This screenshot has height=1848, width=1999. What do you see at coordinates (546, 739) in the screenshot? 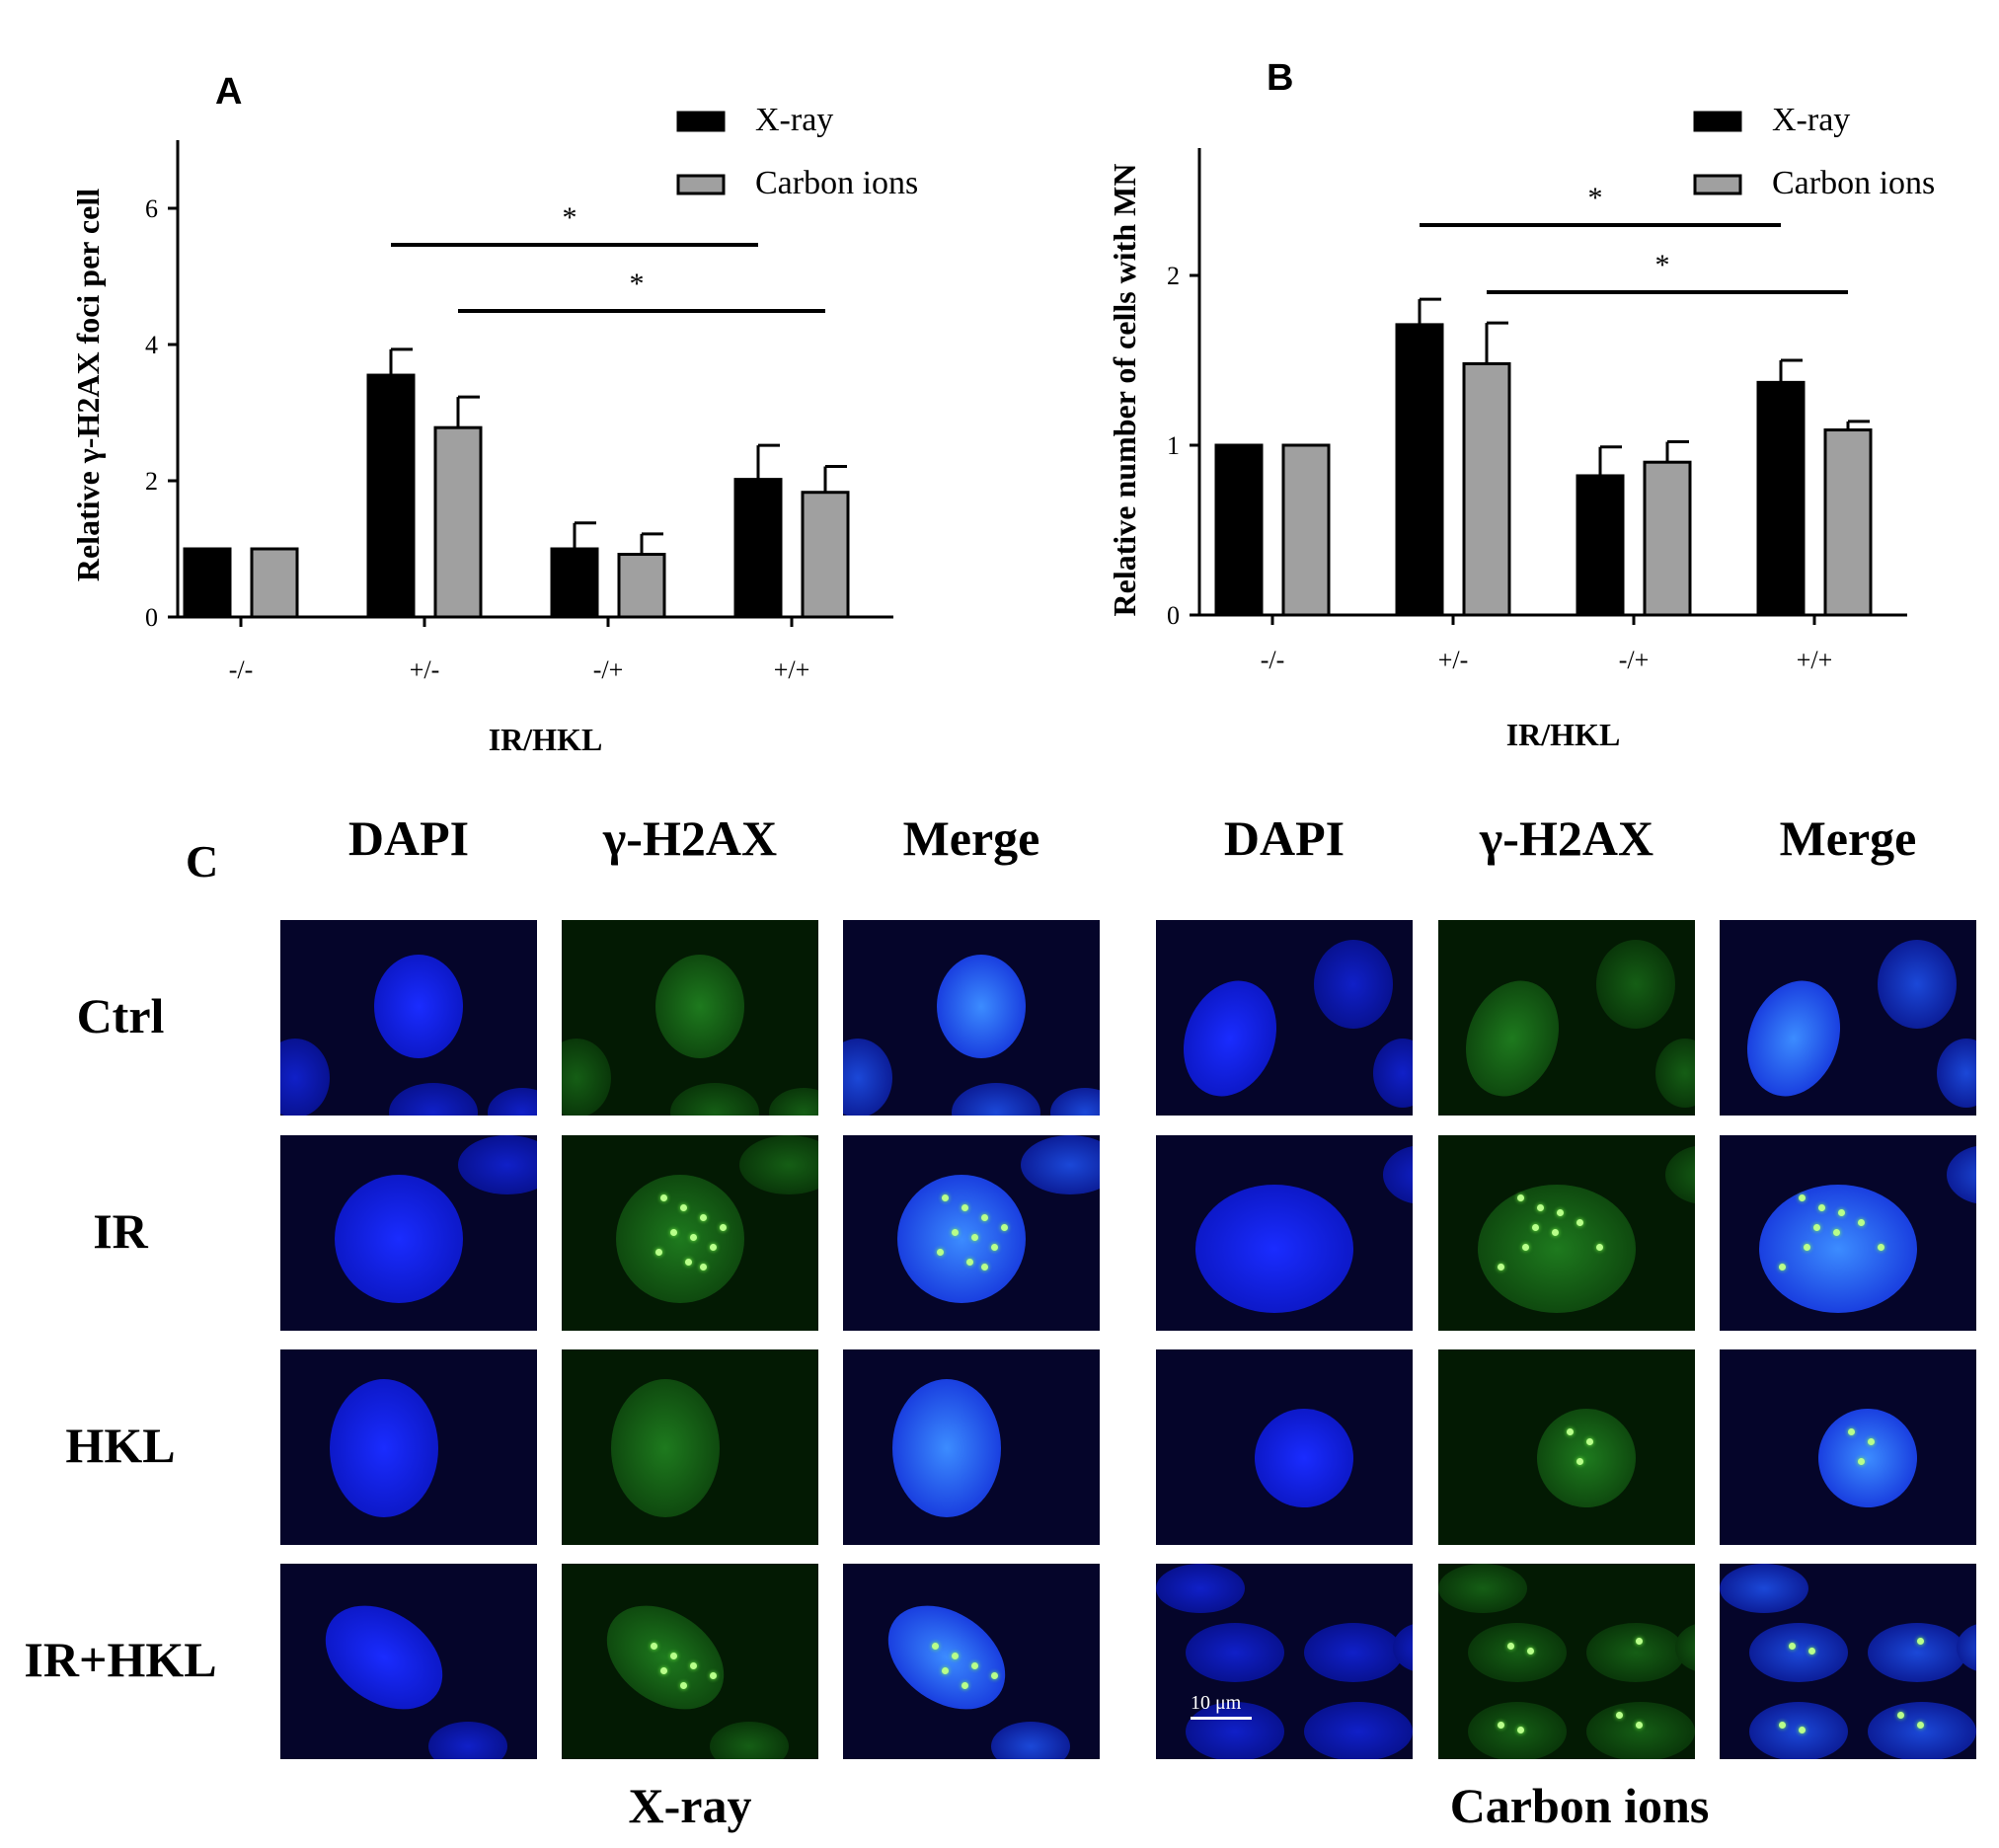
I see `chart-a-x-label: IR/HKL` at bounding box center [546, 739].